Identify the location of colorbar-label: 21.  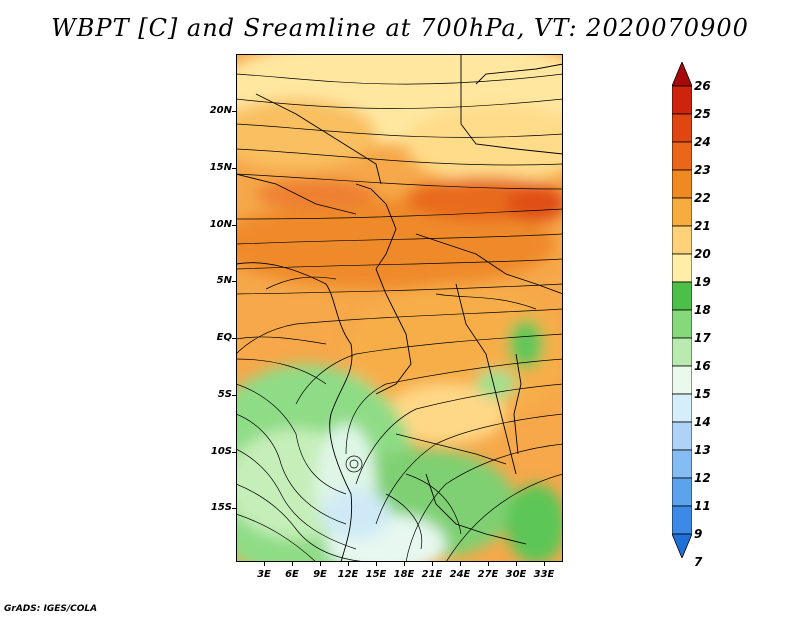
(702, 226).